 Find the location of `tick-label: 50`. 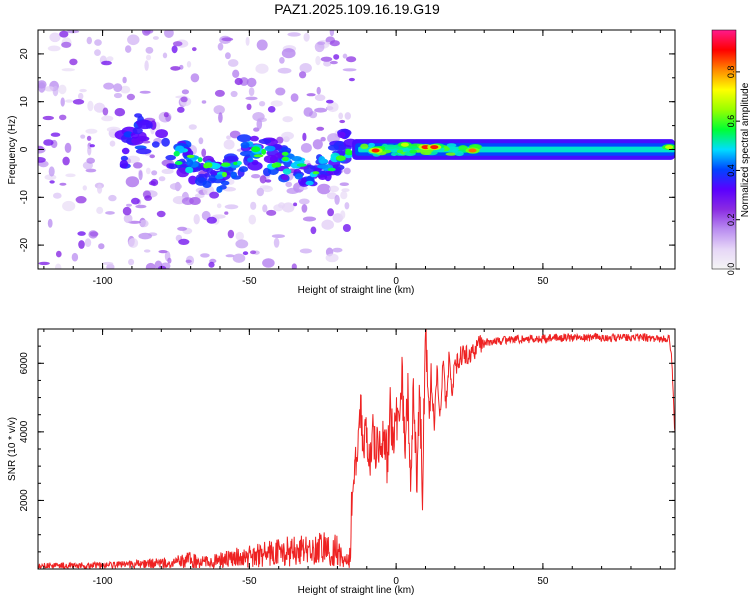

tick-label: 50 is located at coordinates (543, 581).